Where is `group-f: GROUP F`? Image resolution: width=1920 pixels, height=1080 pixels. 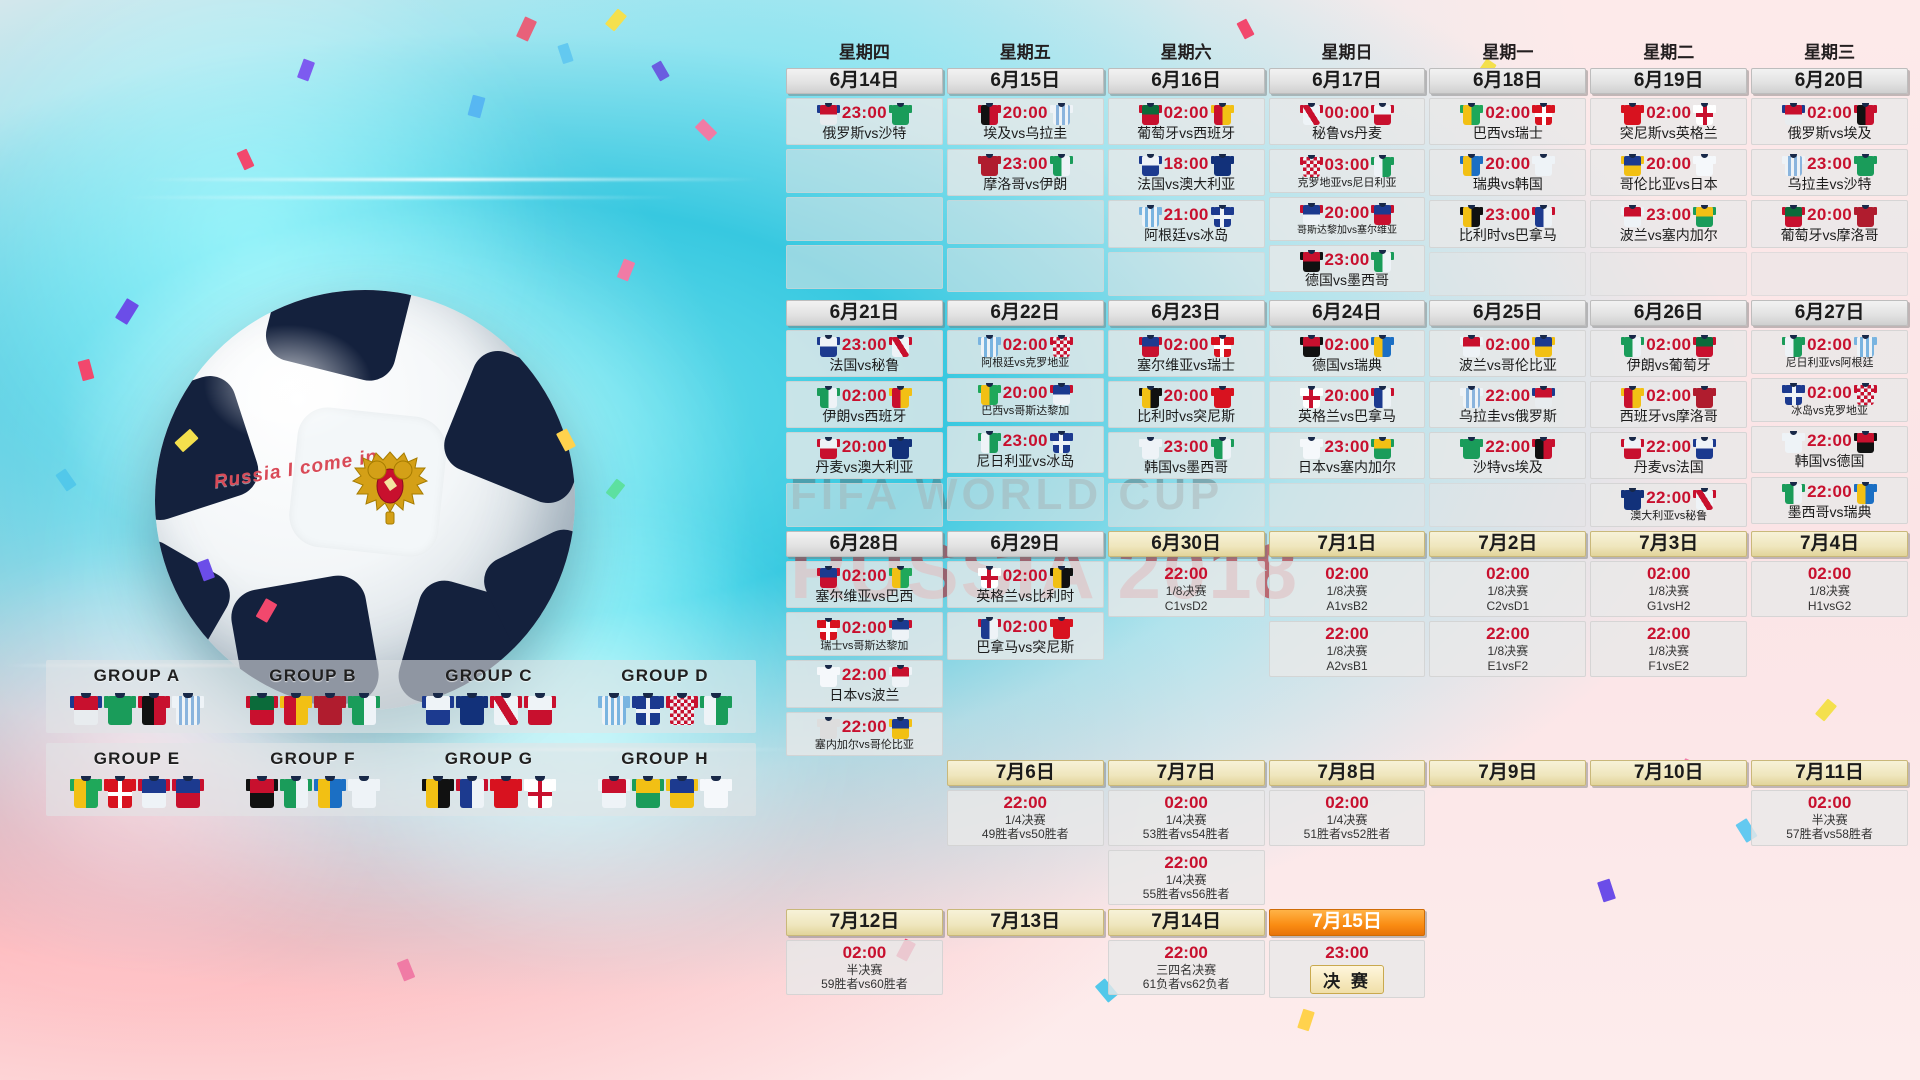 group-f: GROUP F is located at coordinates (313, 778).